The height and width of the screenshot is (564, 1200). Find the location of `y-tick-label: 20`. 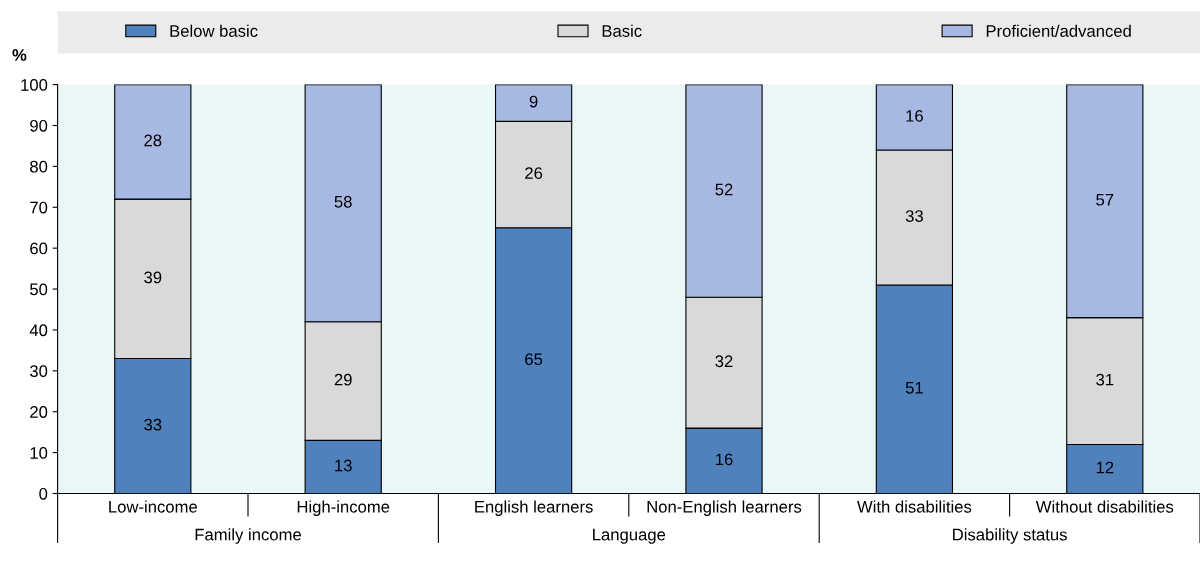

y-tick-label: 20 is located at coordinates (39, 412).